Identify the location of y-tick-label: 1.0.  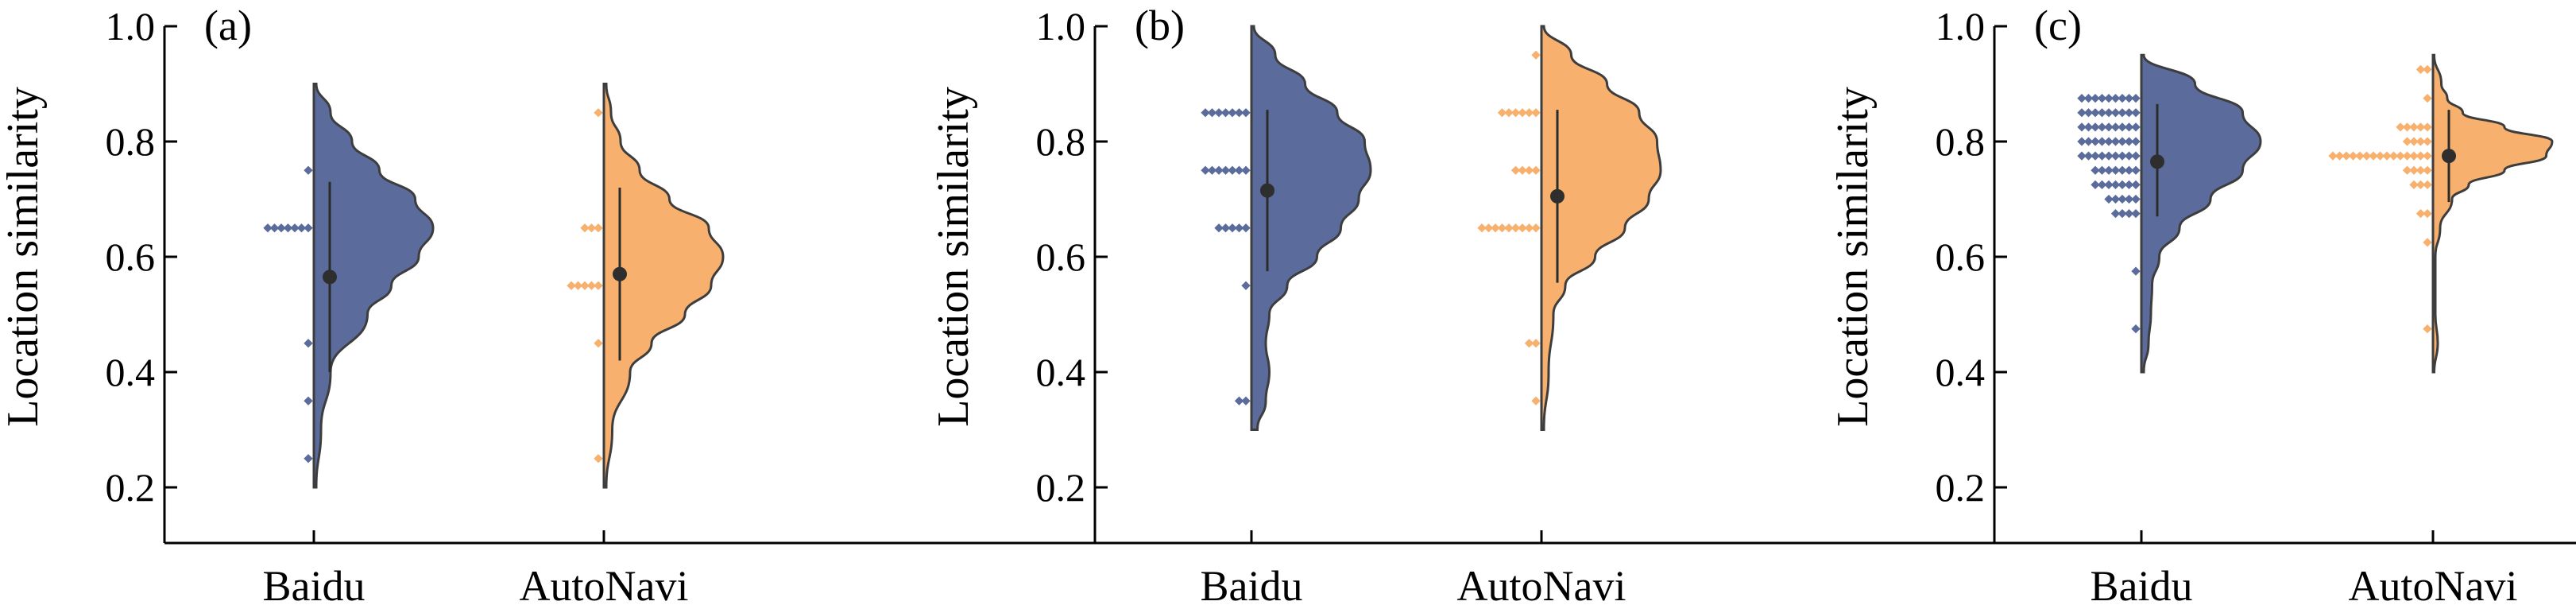
(131, 26).